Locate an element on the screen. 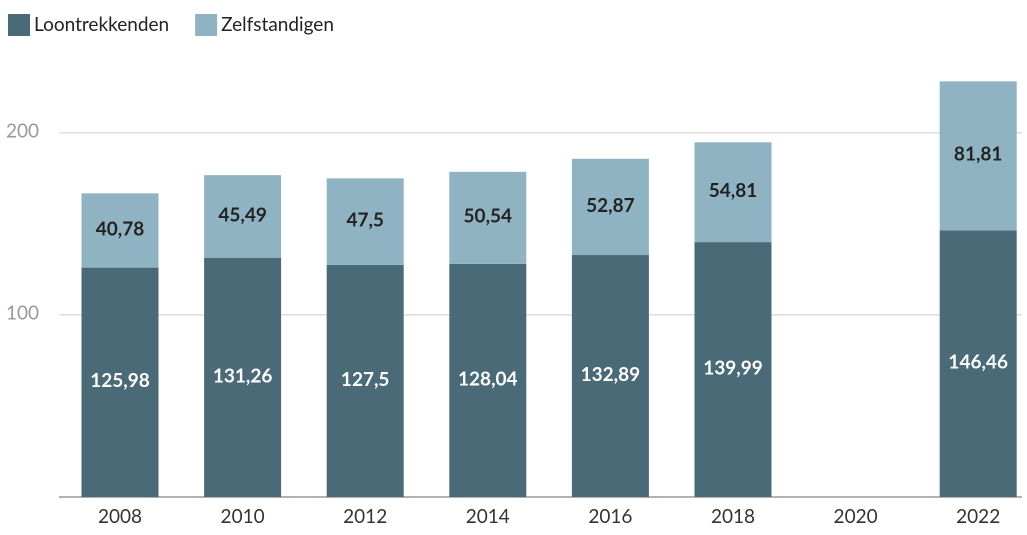  data-label: 54,81 is located at coordinates (733, 190).